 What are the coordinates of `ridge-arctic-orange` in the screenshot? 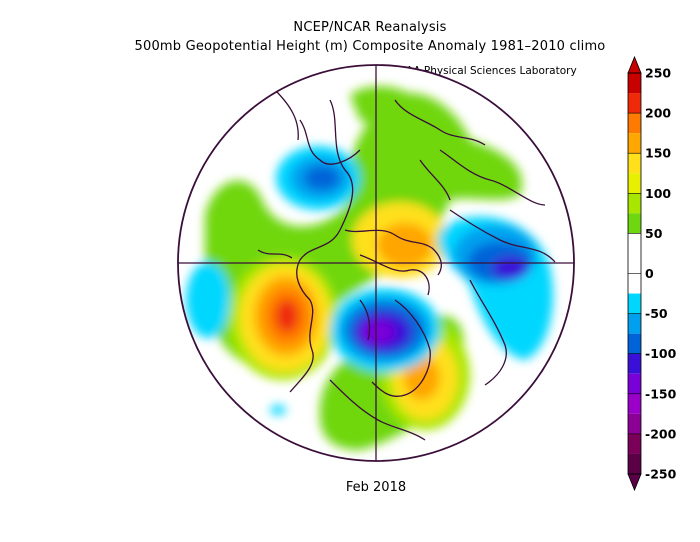 It's located at (405, 245).